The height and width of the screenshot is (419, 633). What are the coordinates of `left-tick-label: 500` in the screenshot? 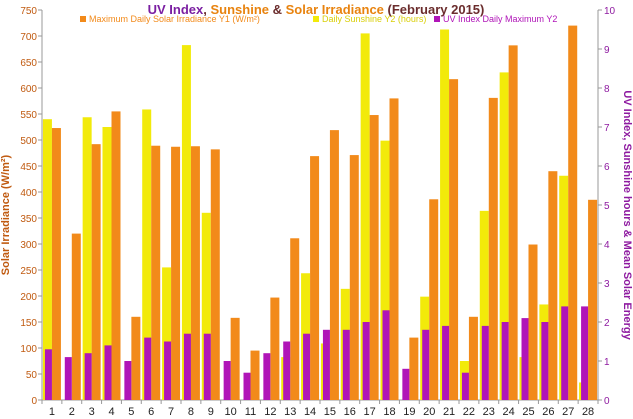 It's located at (28, 141).